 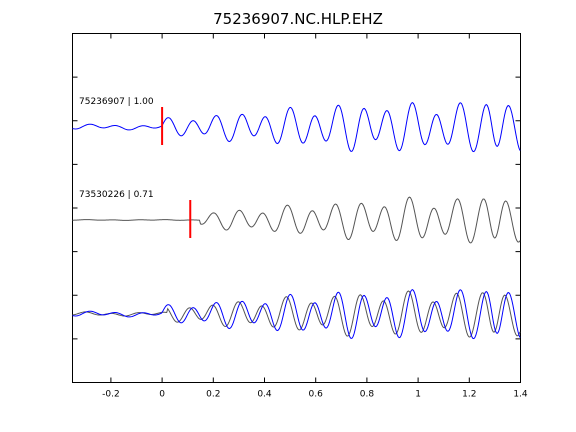 I want to click on trace-line-aligned, so click(x=296, y=220).